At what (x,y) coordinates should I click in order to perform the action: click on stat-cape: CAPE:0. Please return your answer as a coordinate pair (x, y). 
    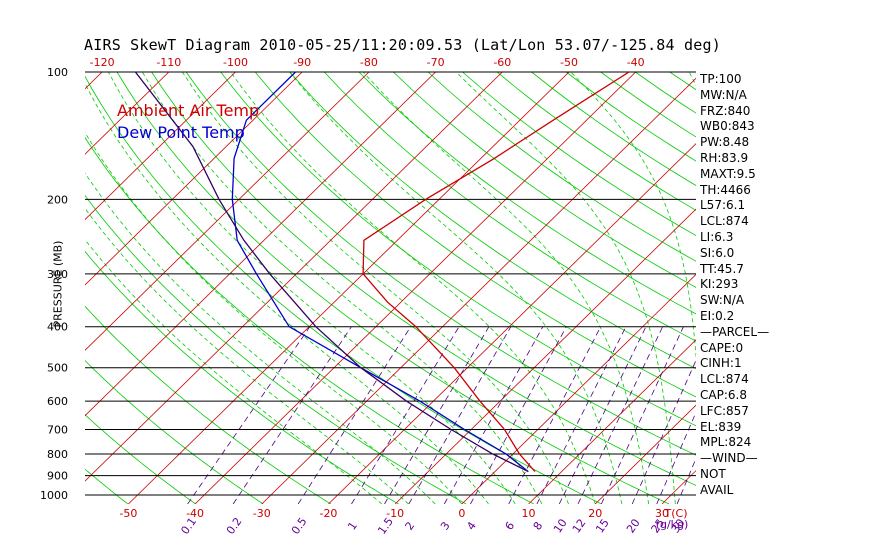
    Looking at the image, I should click on (722, 347).